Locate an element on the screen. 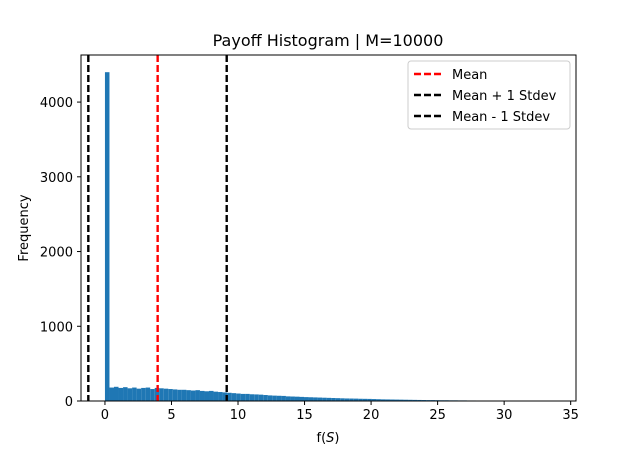  chart-title: Payoff Histogram | M=10000 is located at coordinates (328, 40).